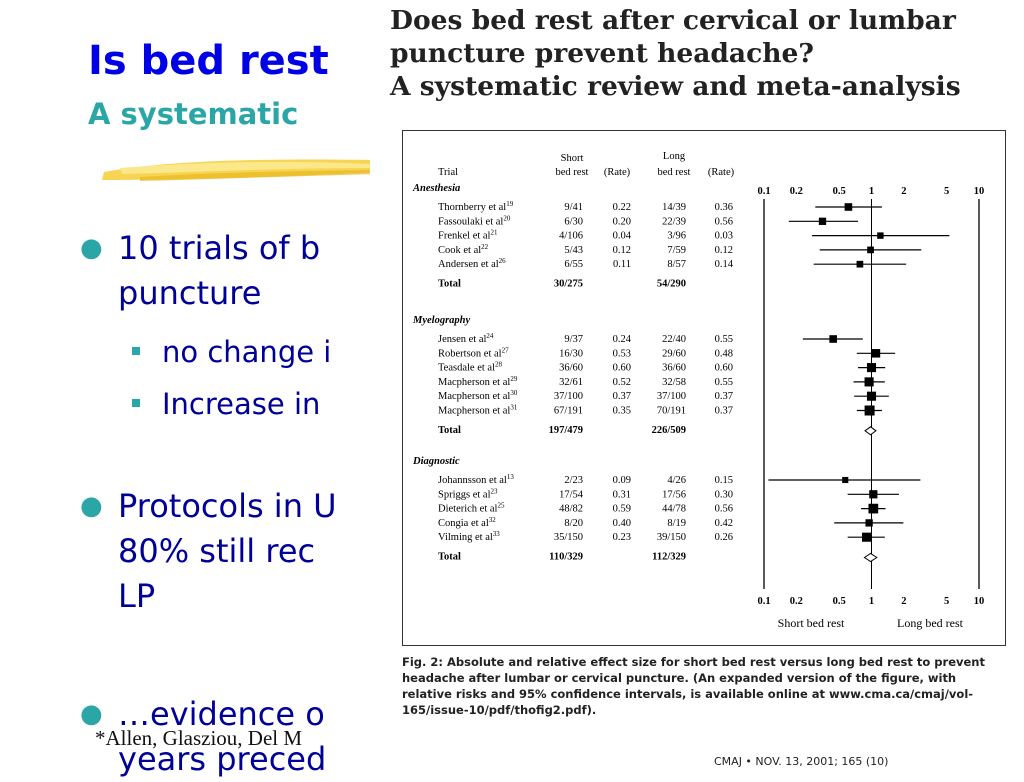 The image size is (1024, 782). Describe the element at coordinates (671, 411) in the screenshot. I see `long-count: 70/191` at that location.